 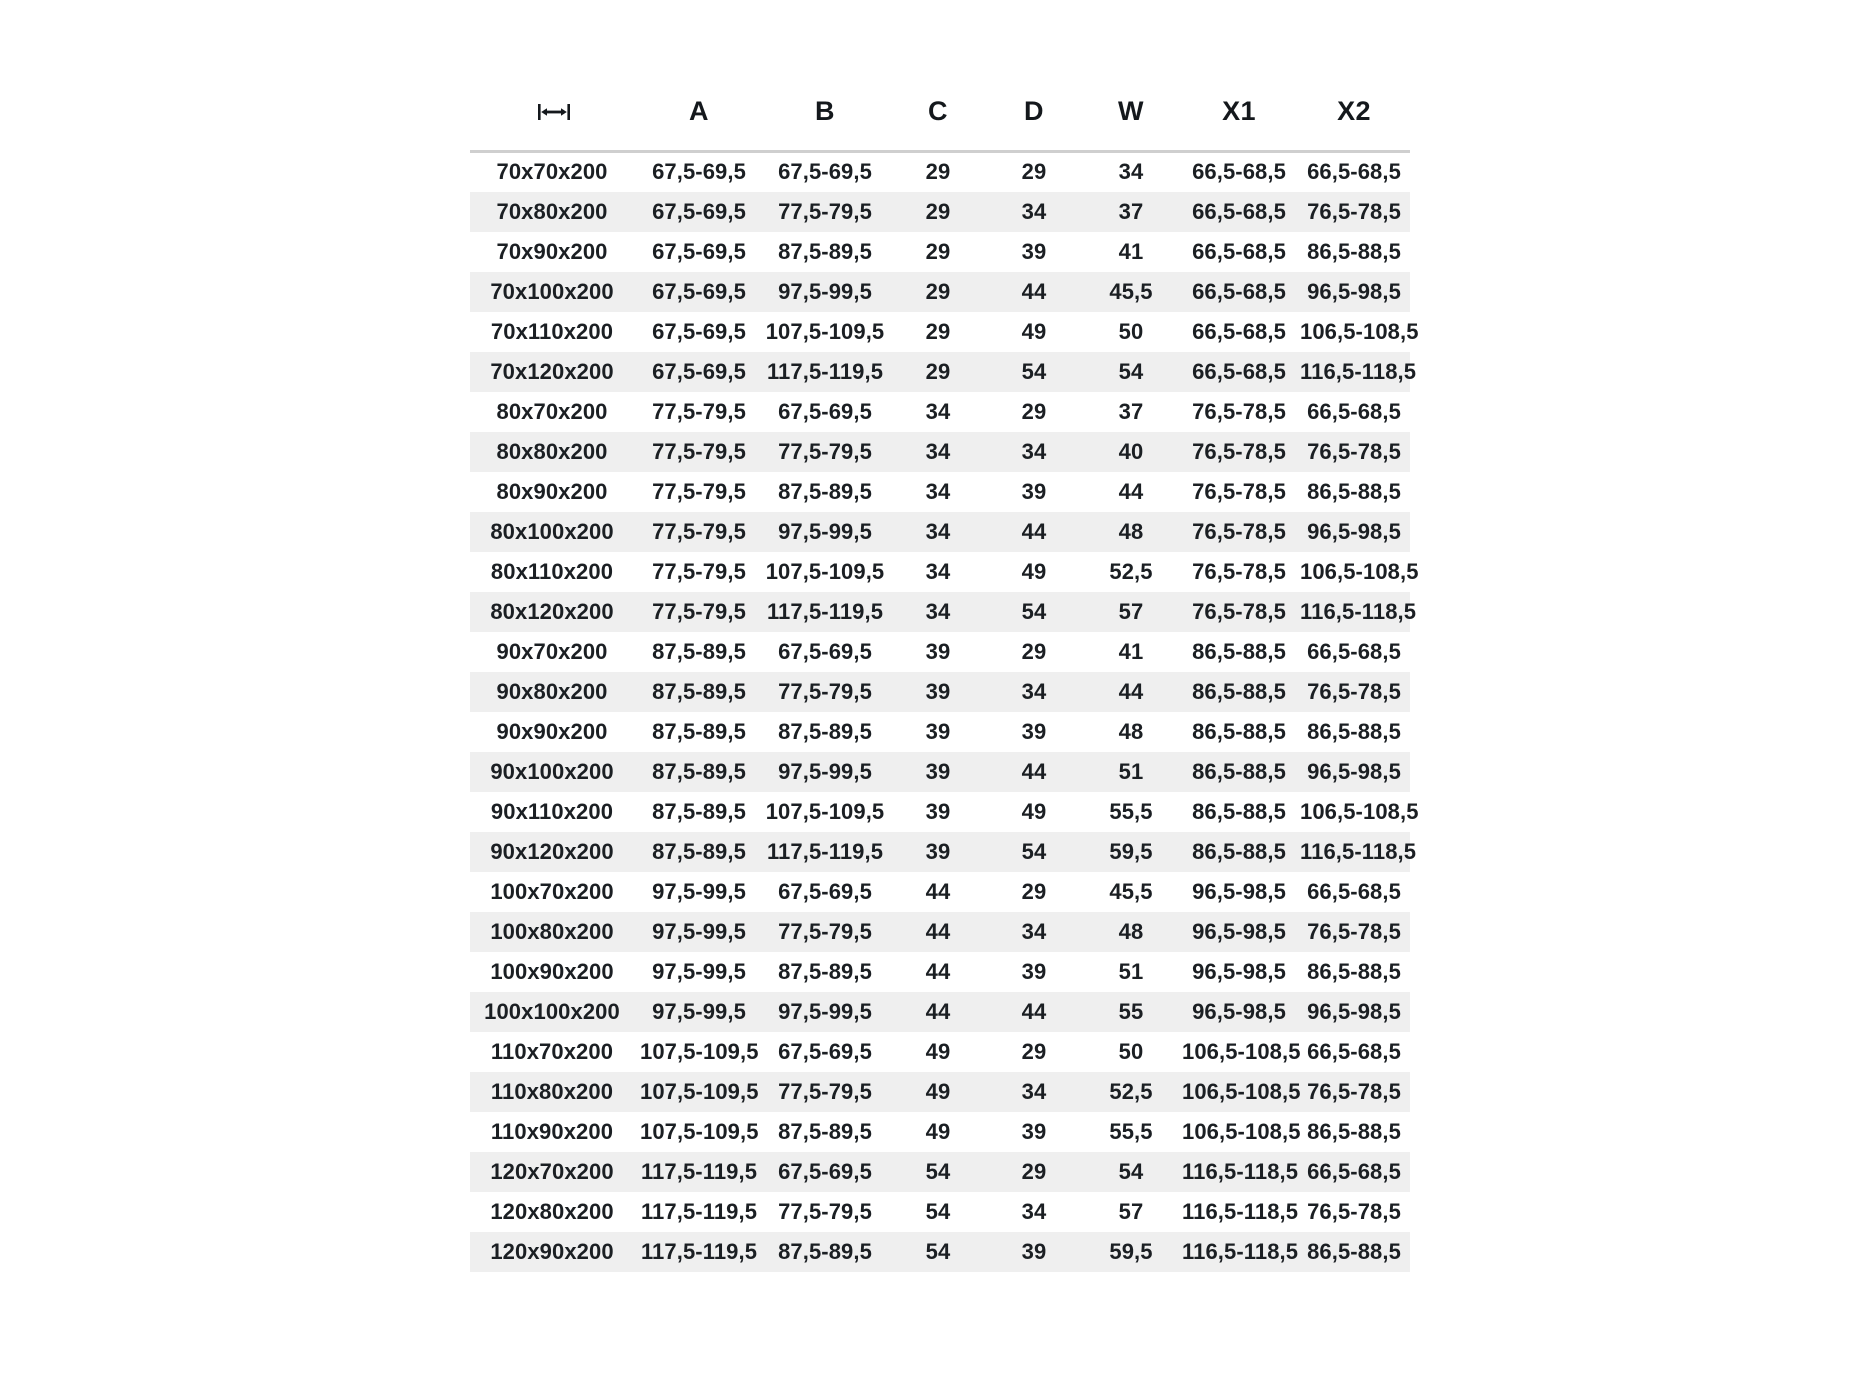 I want to click on table-header: A B C D W X1 X2, so click(x=940, y=112).